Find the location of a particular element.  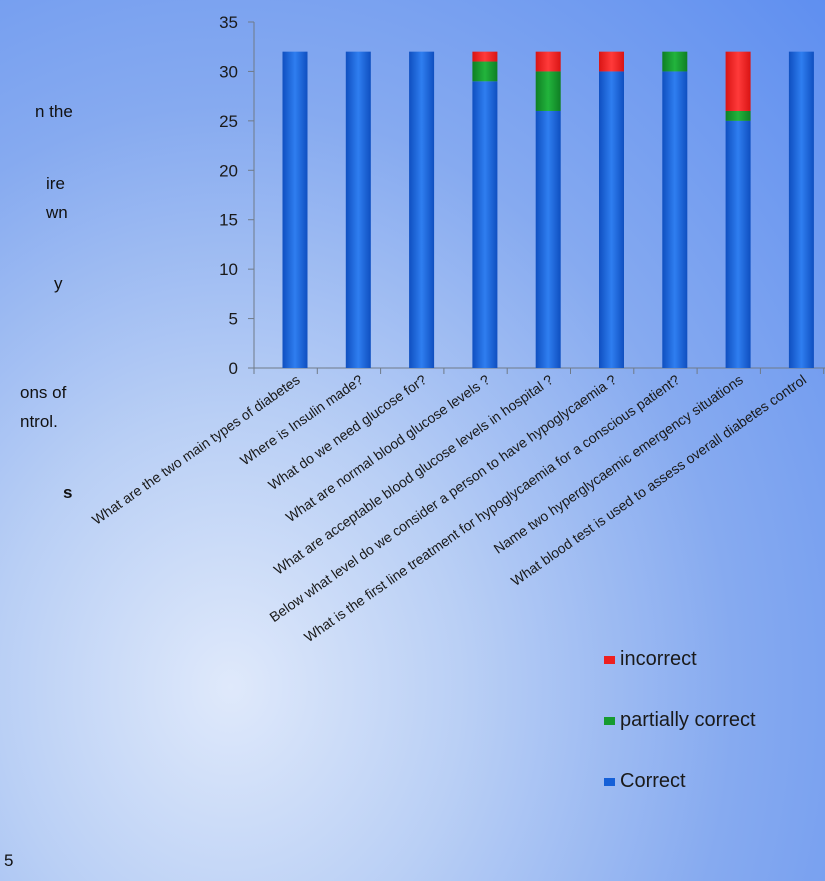

legend-swatch-correct is located at coordinates (609, 781).